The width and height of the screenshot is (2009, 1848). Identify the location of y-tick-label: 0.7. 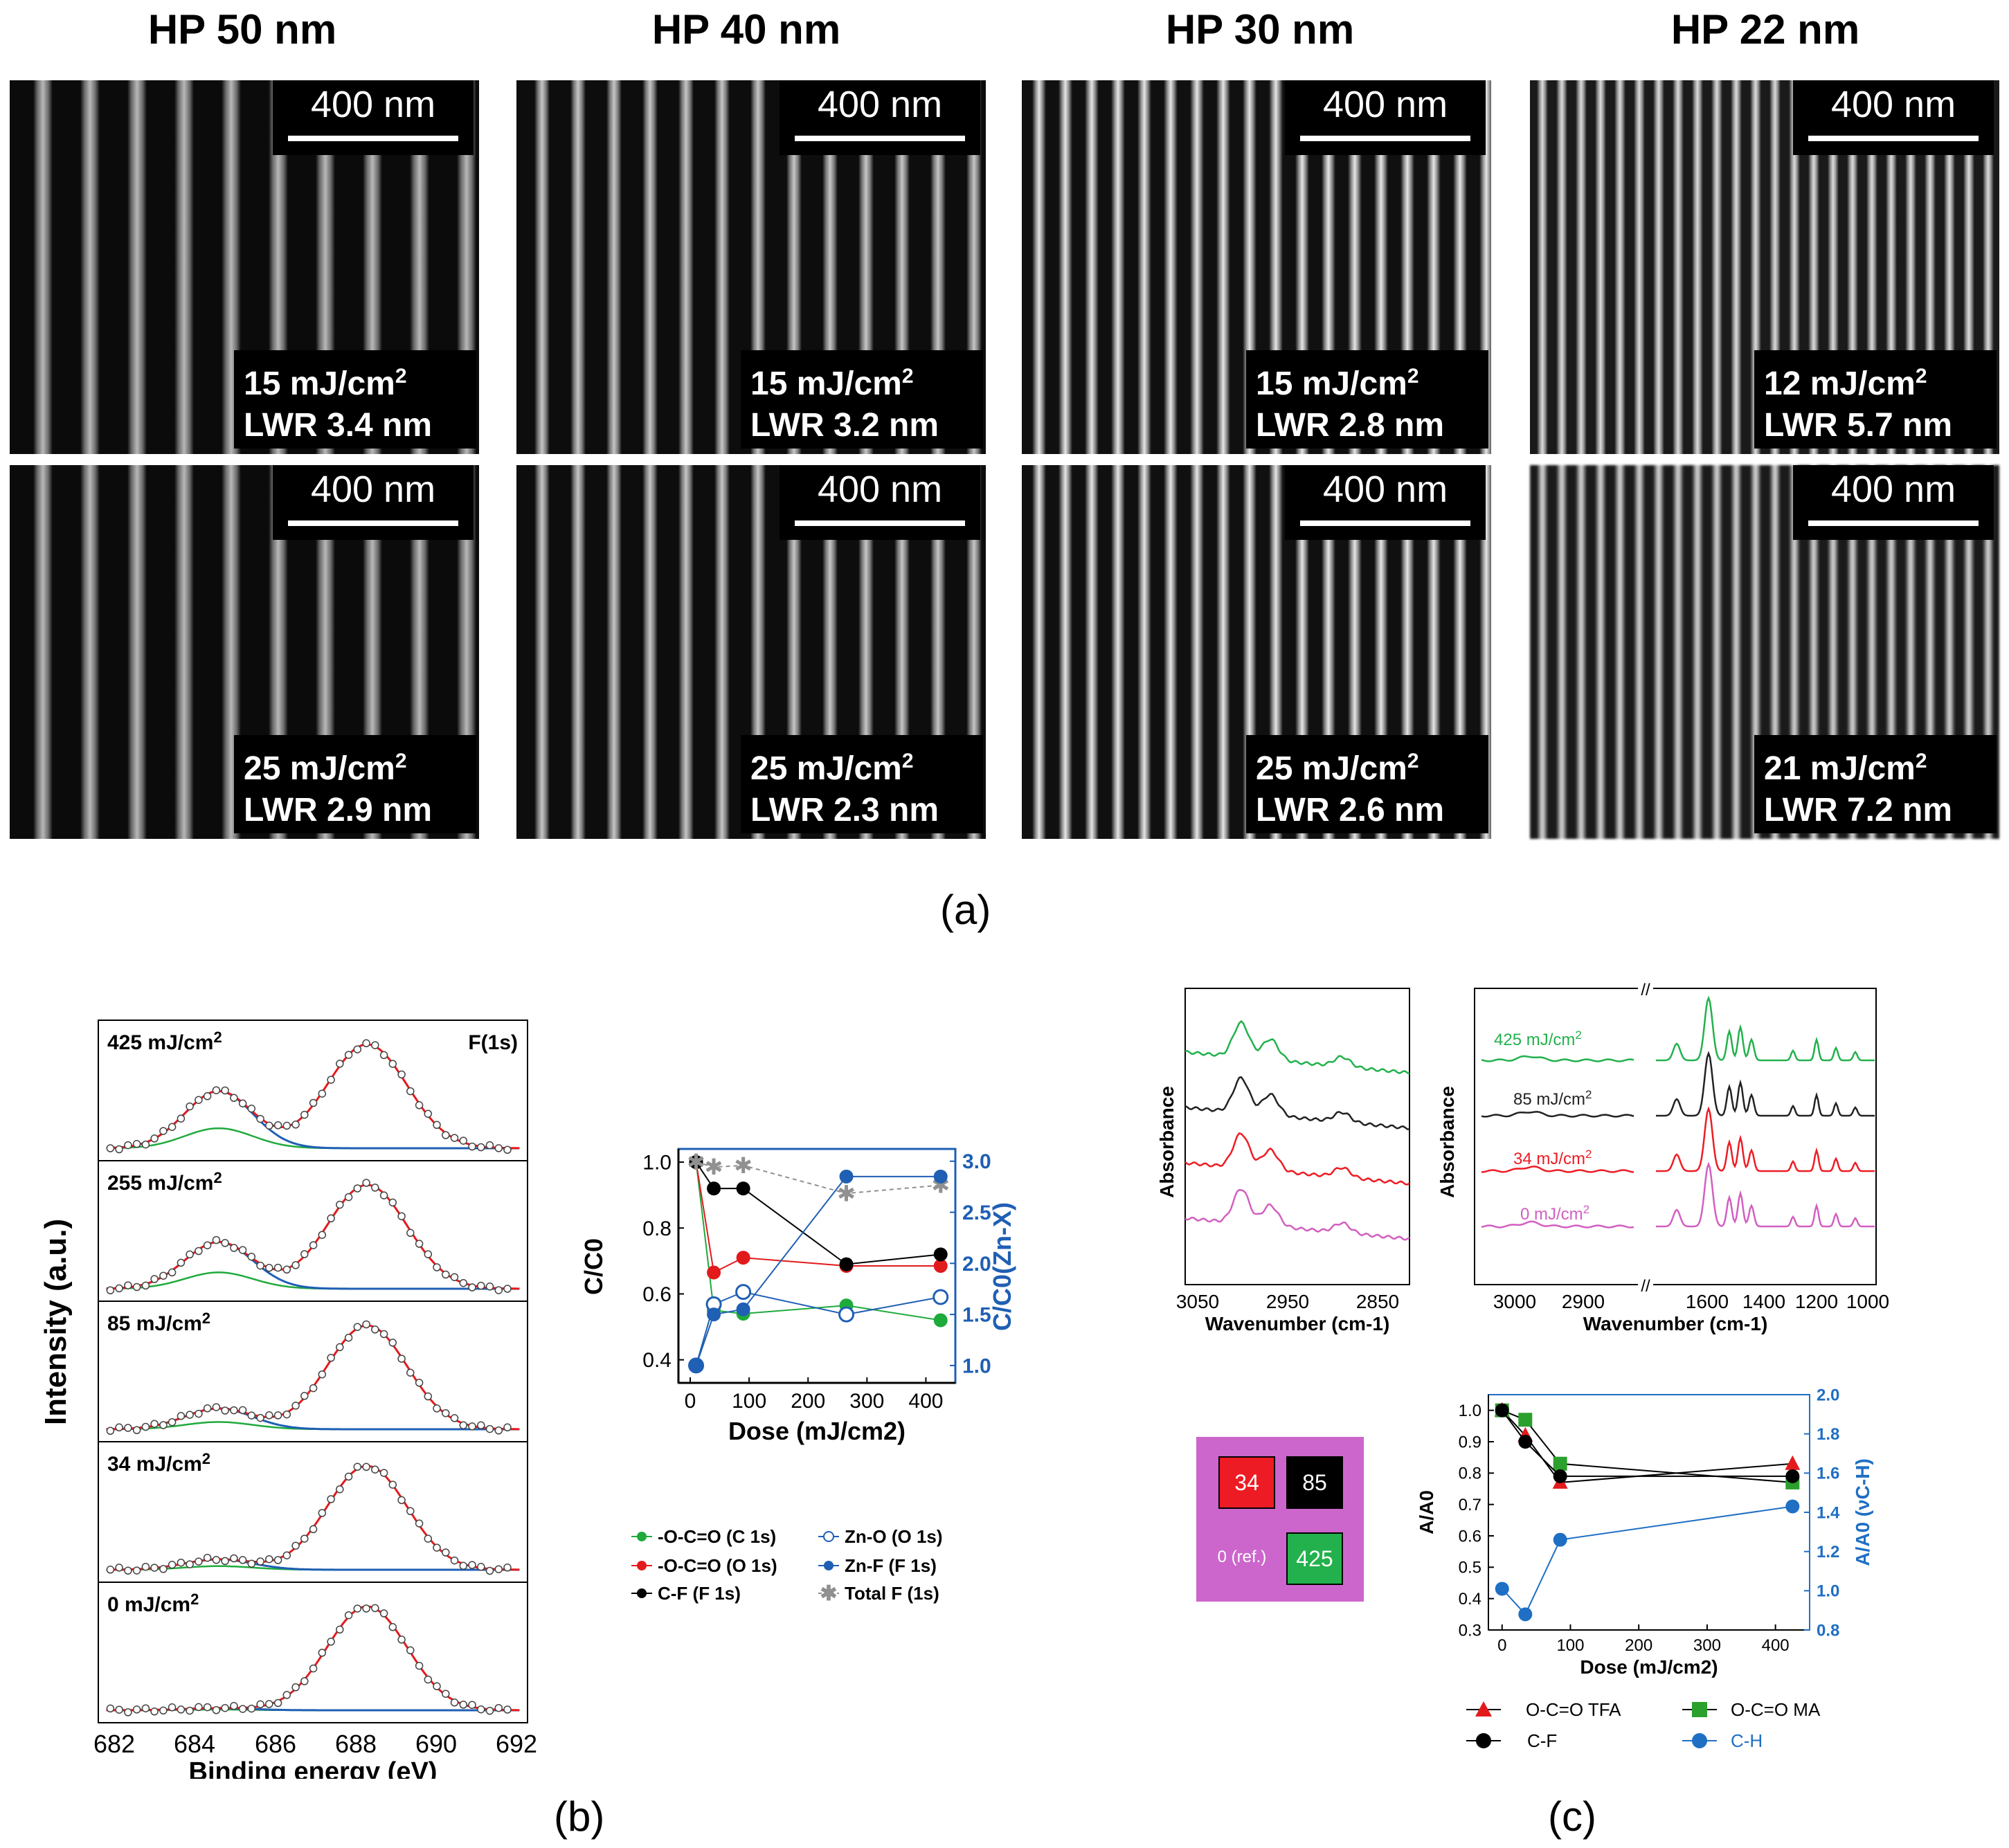
(1470, 1505).